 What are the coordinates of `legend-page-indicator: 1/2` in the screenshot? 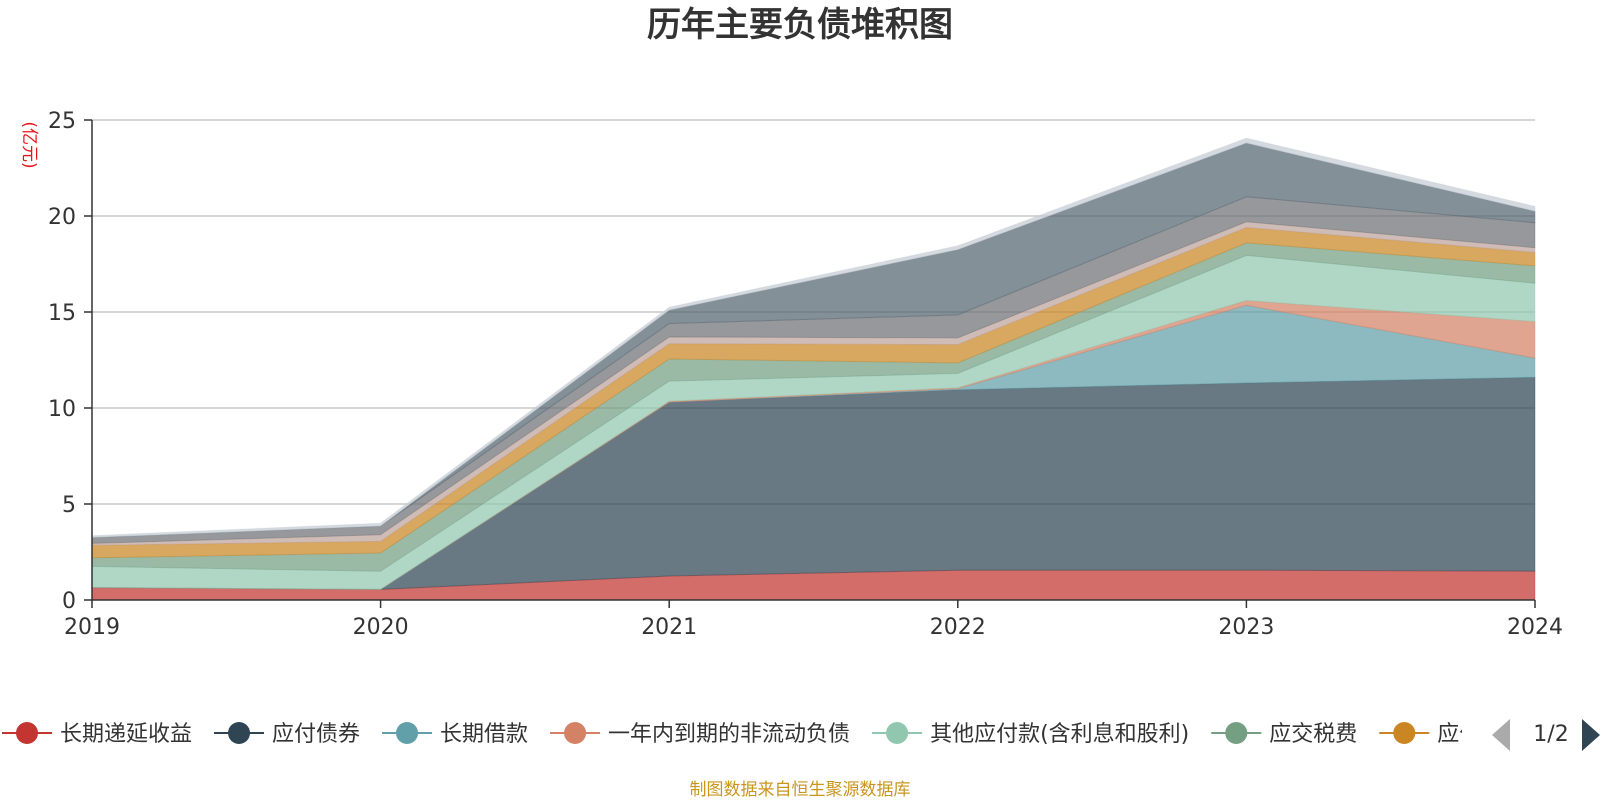 It's located at (1550, 734).